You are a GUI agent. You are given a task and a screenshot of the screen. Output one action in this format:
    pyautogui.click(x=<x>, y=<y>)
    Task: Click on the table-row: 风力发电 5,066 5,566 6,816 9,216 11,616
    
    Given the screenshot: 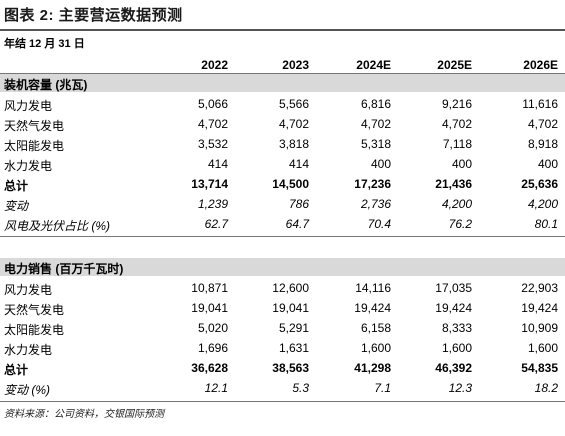 What is the action you would take?
    pyautogui.click(x=282, y=104)
    